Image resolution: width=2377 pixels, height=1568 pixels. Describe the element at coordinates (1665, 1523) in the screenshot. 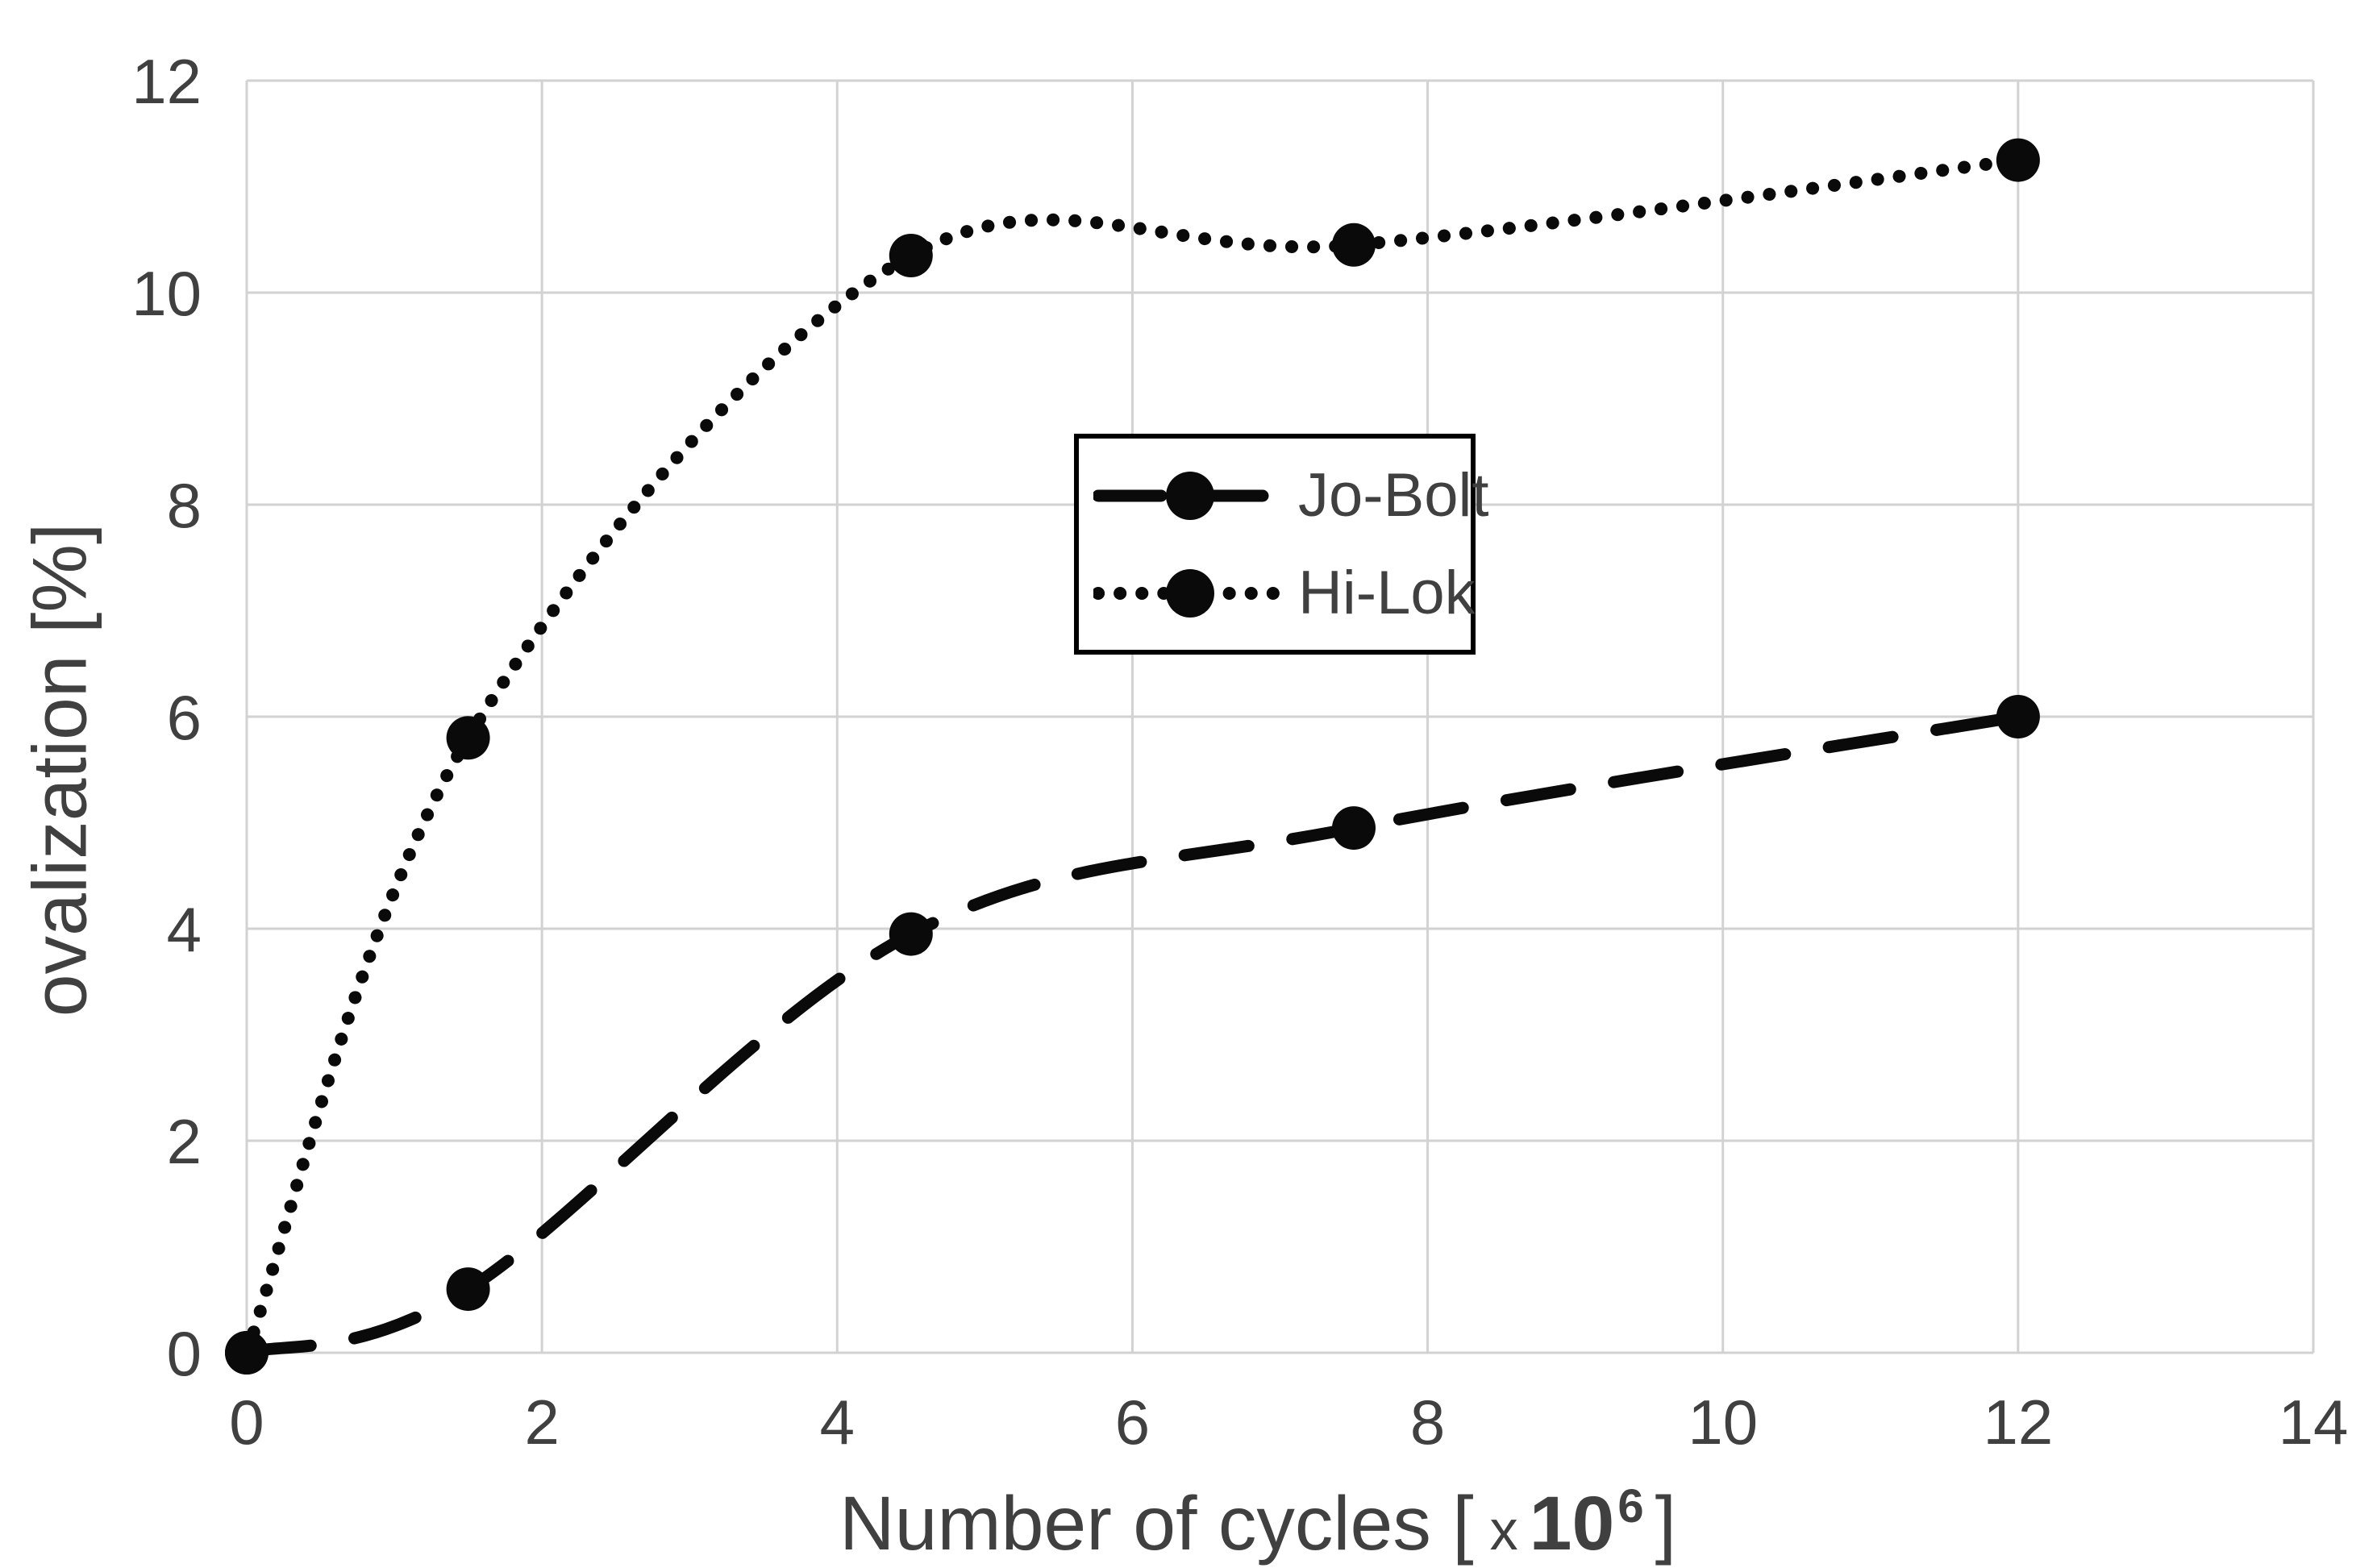

I see `x-axis-title-close-bracket: ]` at that location.